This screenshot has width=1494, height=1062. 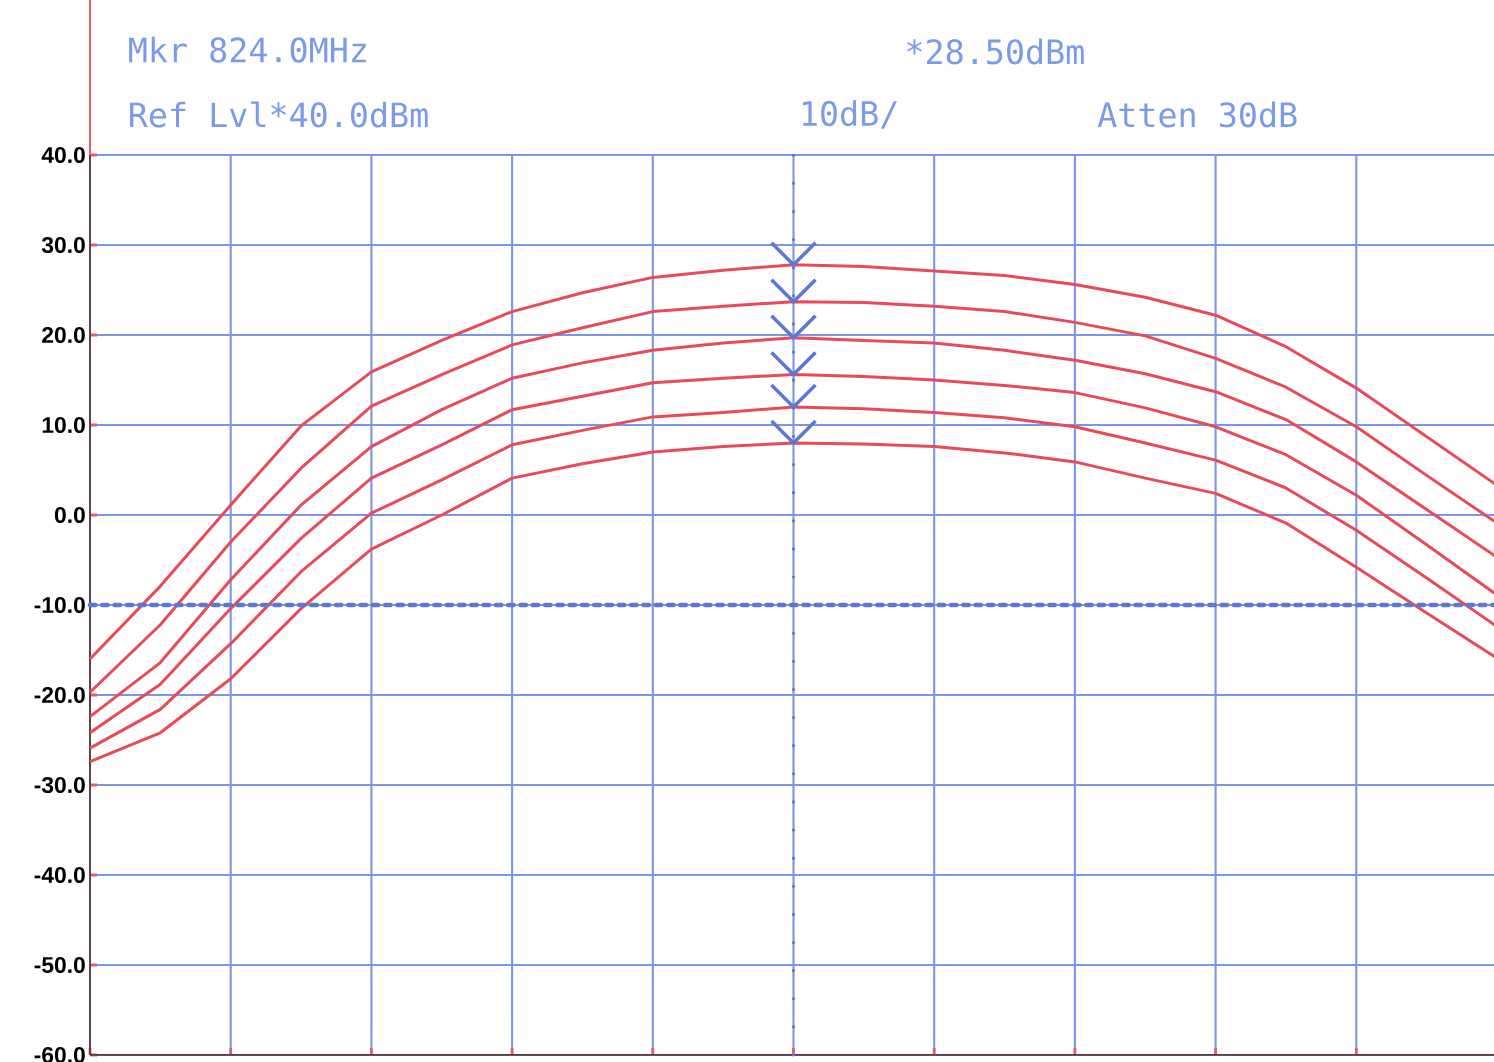 What do you see at coordinates (59, 695) in the screenshot?
I see `y-tick-label: -20.0` at bounding box center [59, 695].